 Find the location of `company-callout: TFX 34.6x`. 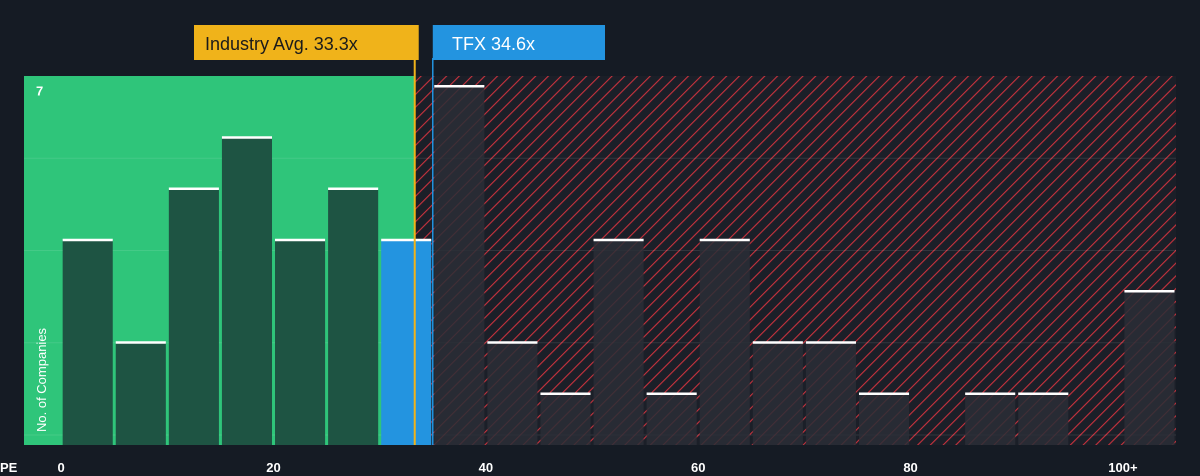

company-callout: TFX 34.6x is located at coordinates (518, 42).